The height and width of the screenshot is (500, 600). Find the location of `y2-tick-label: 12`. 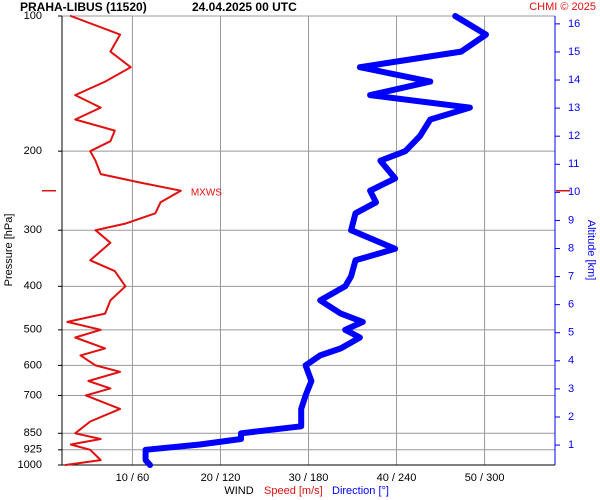

y2-tick-label: 12 is located at coordinates (574, 136).